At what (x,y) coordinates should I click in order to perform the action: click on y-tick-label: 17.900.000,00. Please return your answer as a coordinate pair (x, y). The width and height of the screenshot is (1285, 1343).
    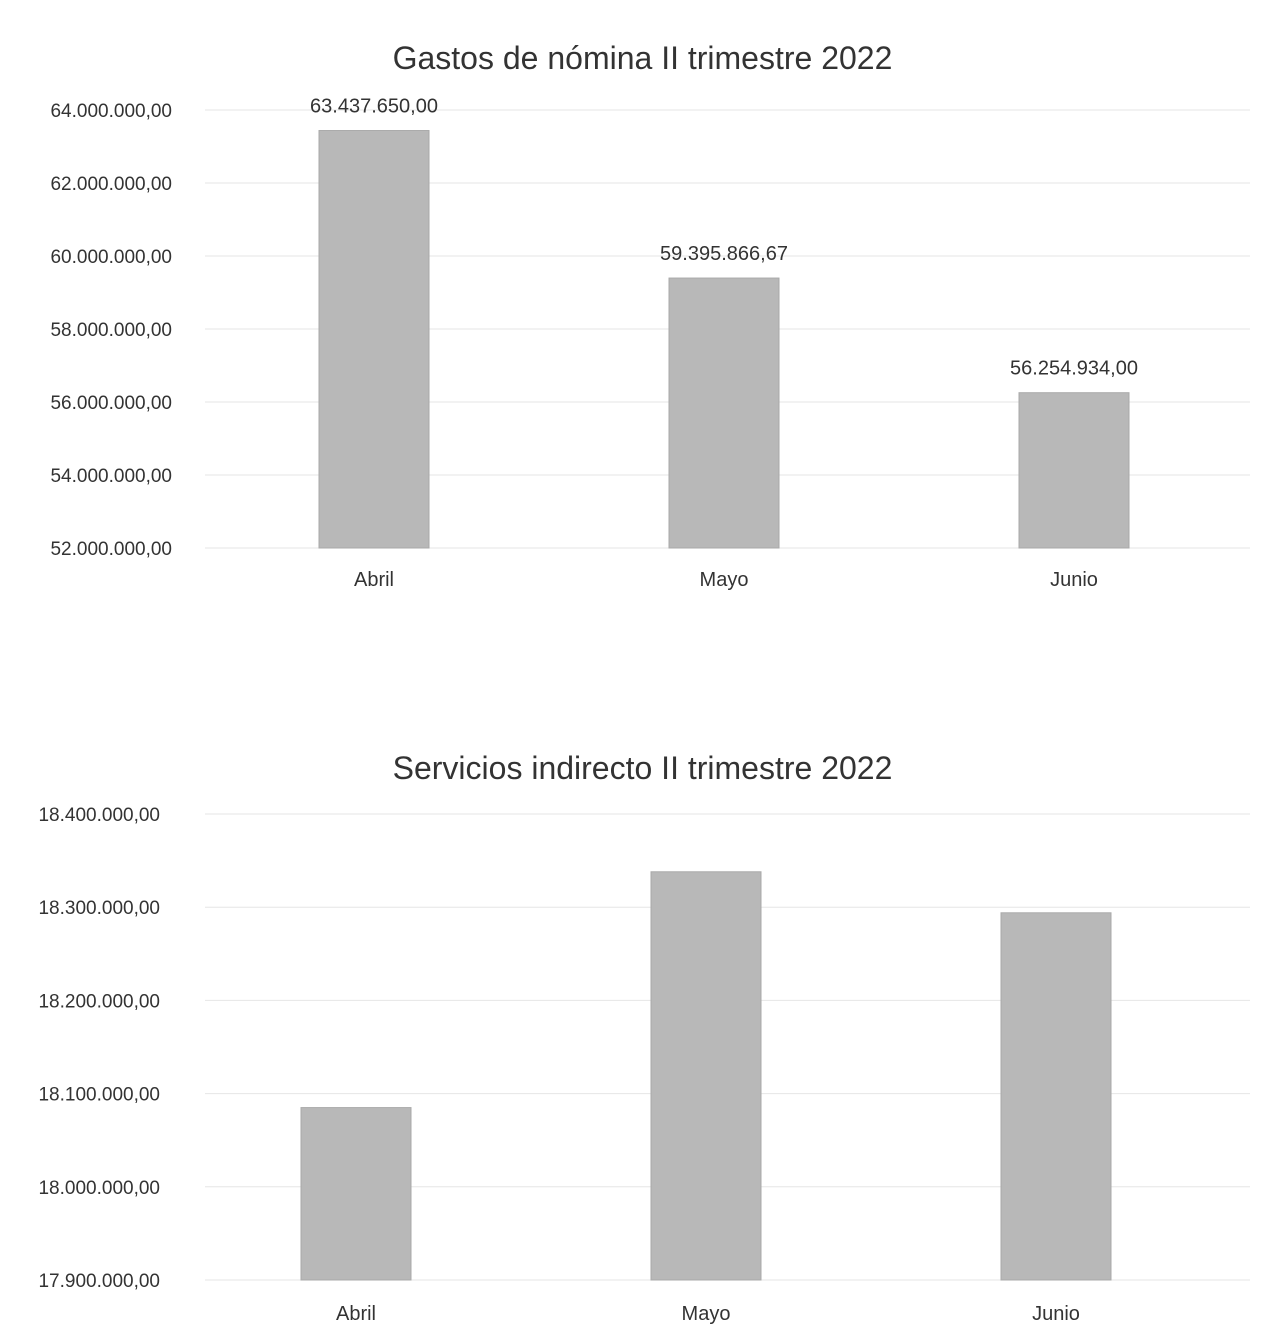
    Looking at the image, I should click on (99, 1281).